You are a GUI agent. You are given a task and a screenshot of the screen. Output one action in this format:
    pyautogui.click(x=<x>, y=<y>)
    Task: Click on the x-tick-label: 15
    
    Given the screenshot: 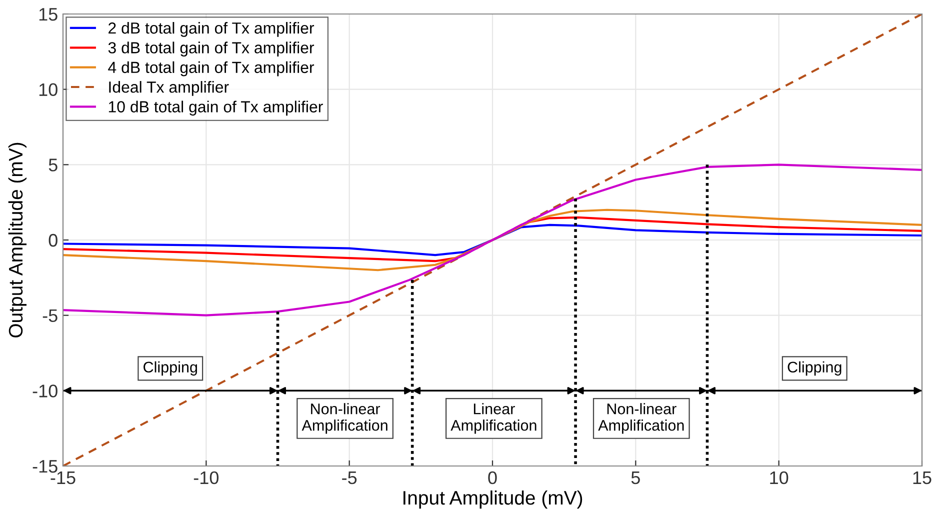 What is the action you would take?
    pyautogui.click(x=922, y=478)
    